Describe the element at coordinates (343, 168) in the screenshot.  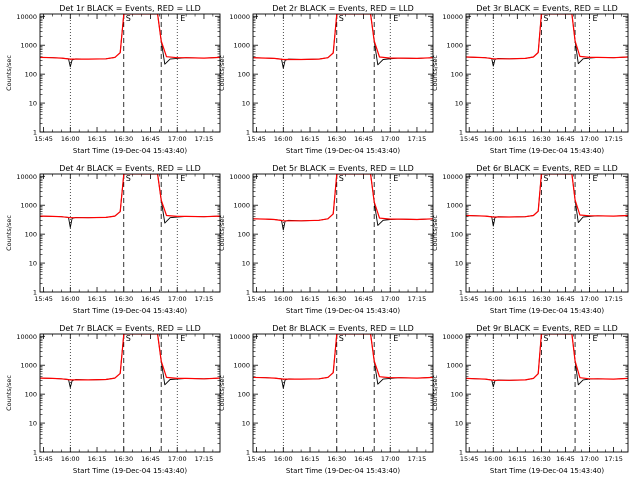
I see `panel-title: Det 5r BLACK = Events, RED = LLD` at that location.